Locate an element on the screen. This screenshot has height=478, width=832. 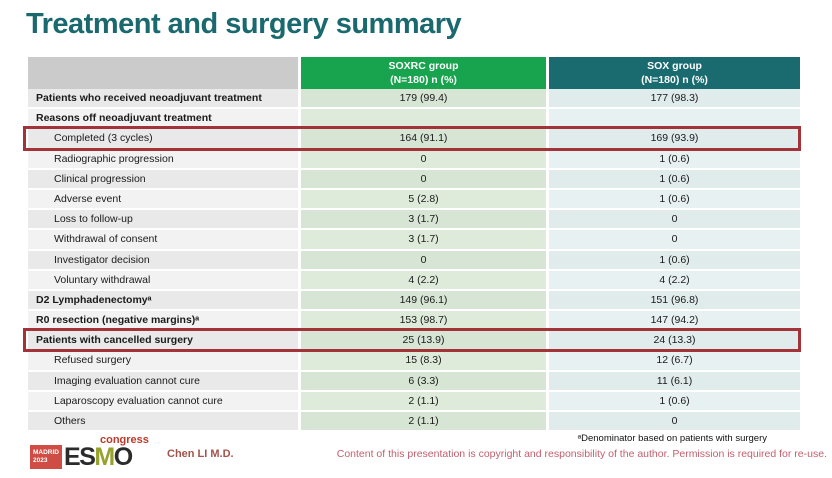
sox-value: 24 (13.3) is located at coordinates (673, 341).